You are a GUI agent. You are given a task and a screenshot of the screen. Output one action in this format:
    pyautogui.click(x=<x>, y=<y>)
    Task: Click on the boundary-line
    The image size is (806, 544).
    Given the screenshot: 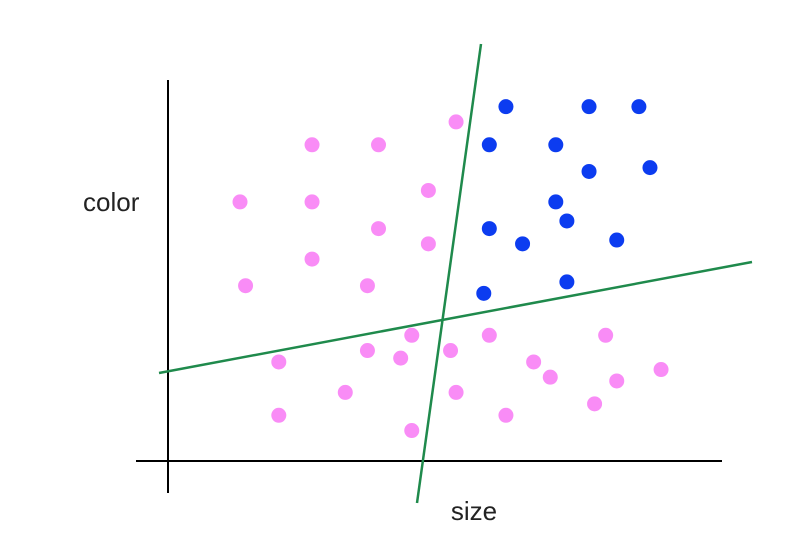 What is the action you would take?
    pyautogui.click(x=449, y=273)
    